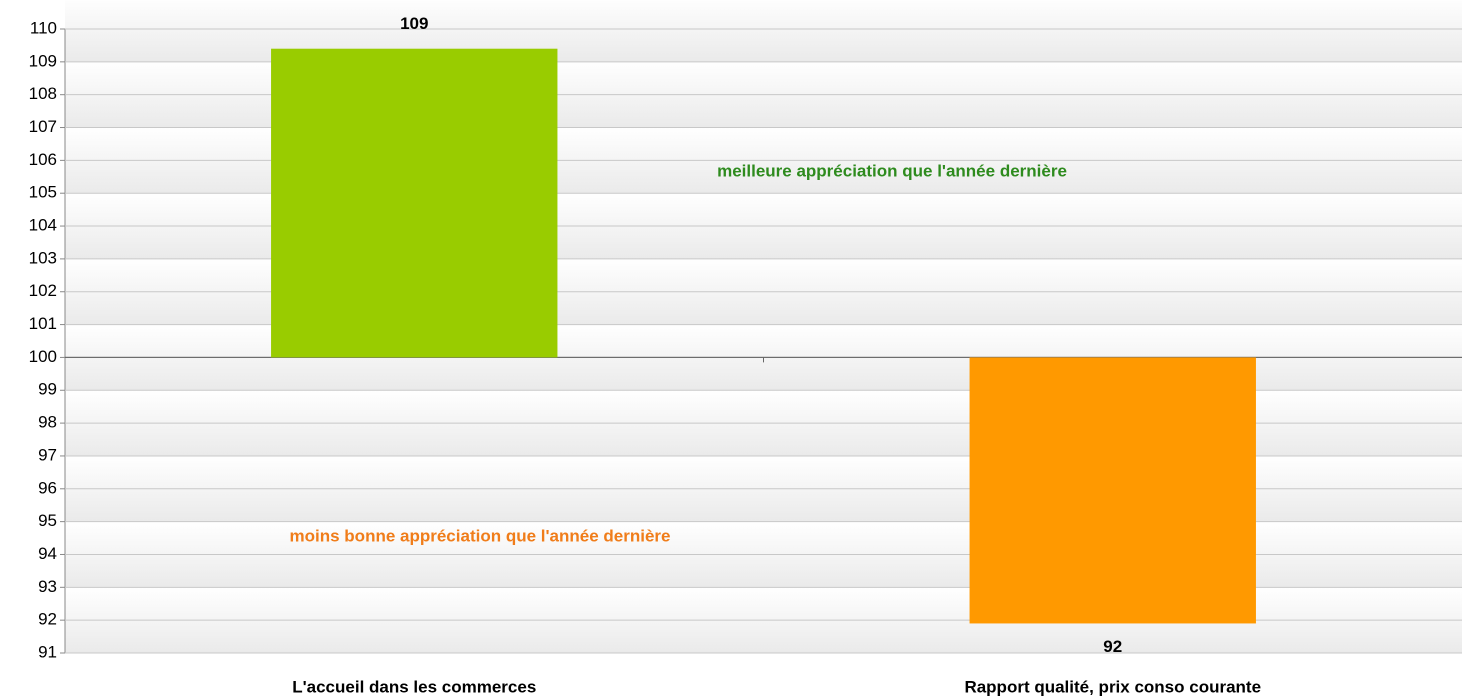 Image resolution: width=1462 pixels, height=698 pixels. What do you see at coordinates (43, 356) in the screenshot?
I see `y-tick-label: 100` at bounding box center [43, 356].